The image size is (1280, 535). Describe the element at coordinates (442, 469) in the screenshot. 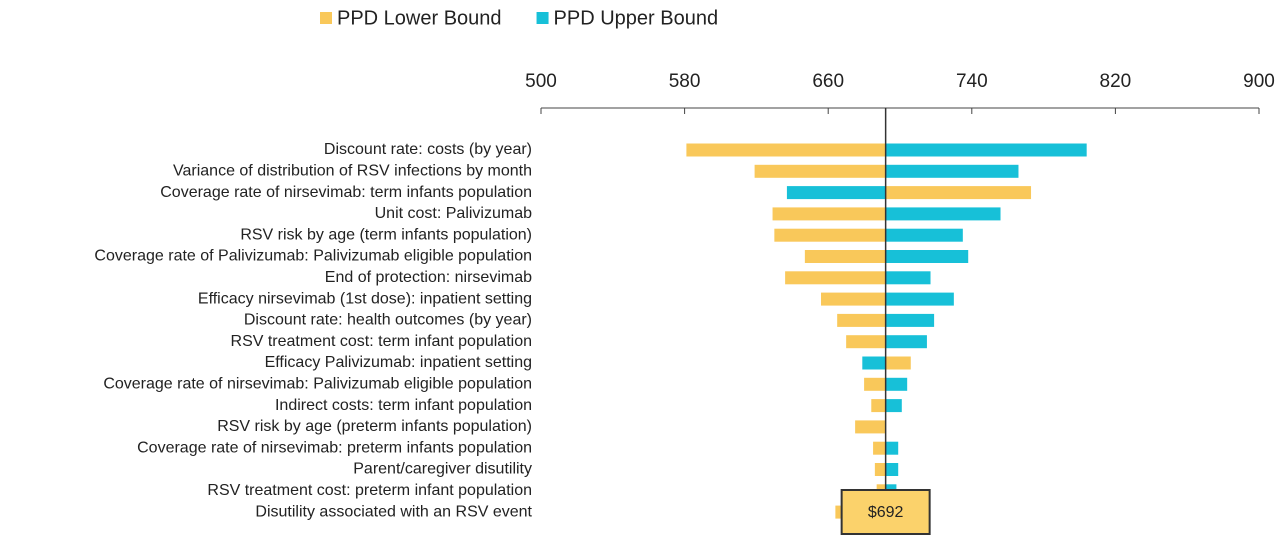

I see `category-label: Parent/caregiver disutility` at that location.